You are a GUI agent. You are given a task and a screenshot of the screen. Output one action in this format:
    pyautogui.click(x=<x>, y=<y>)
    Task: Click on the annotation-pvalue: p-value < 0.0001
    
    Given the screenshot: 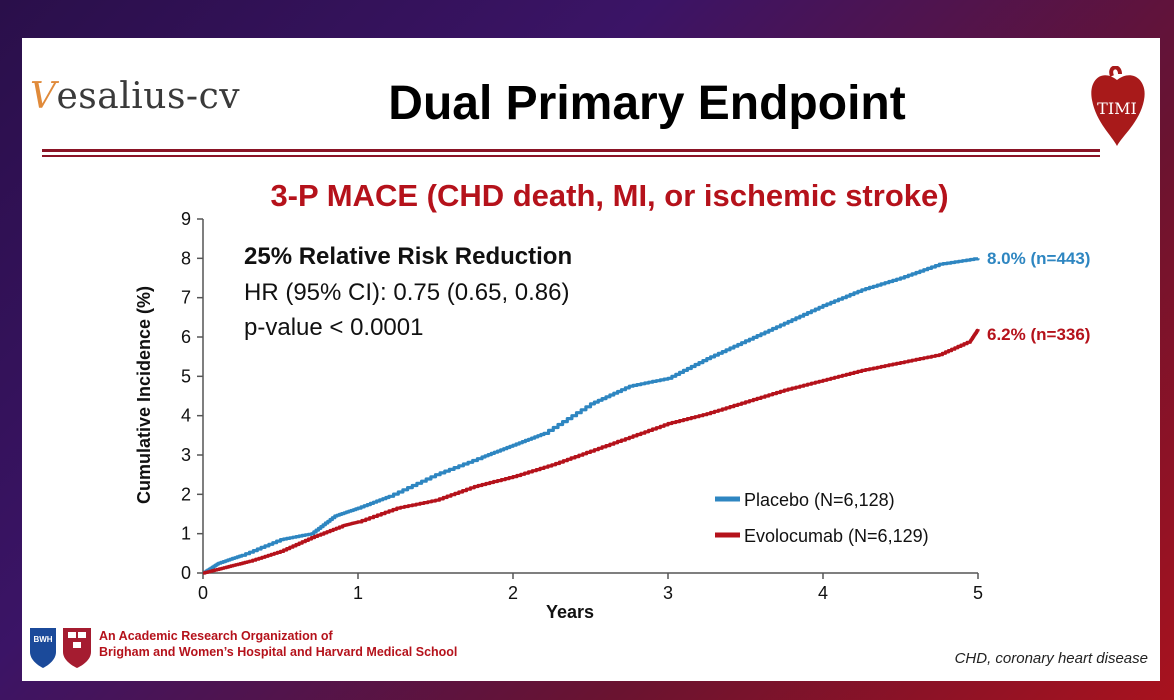 What is the action you would take?
    pyautogui.click(x=333, y=327)
    